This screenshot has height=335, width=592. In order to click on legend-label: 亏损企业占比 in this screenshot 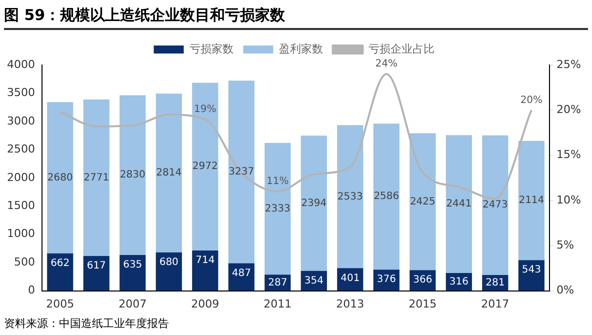, I will do `click(401, 49)`.